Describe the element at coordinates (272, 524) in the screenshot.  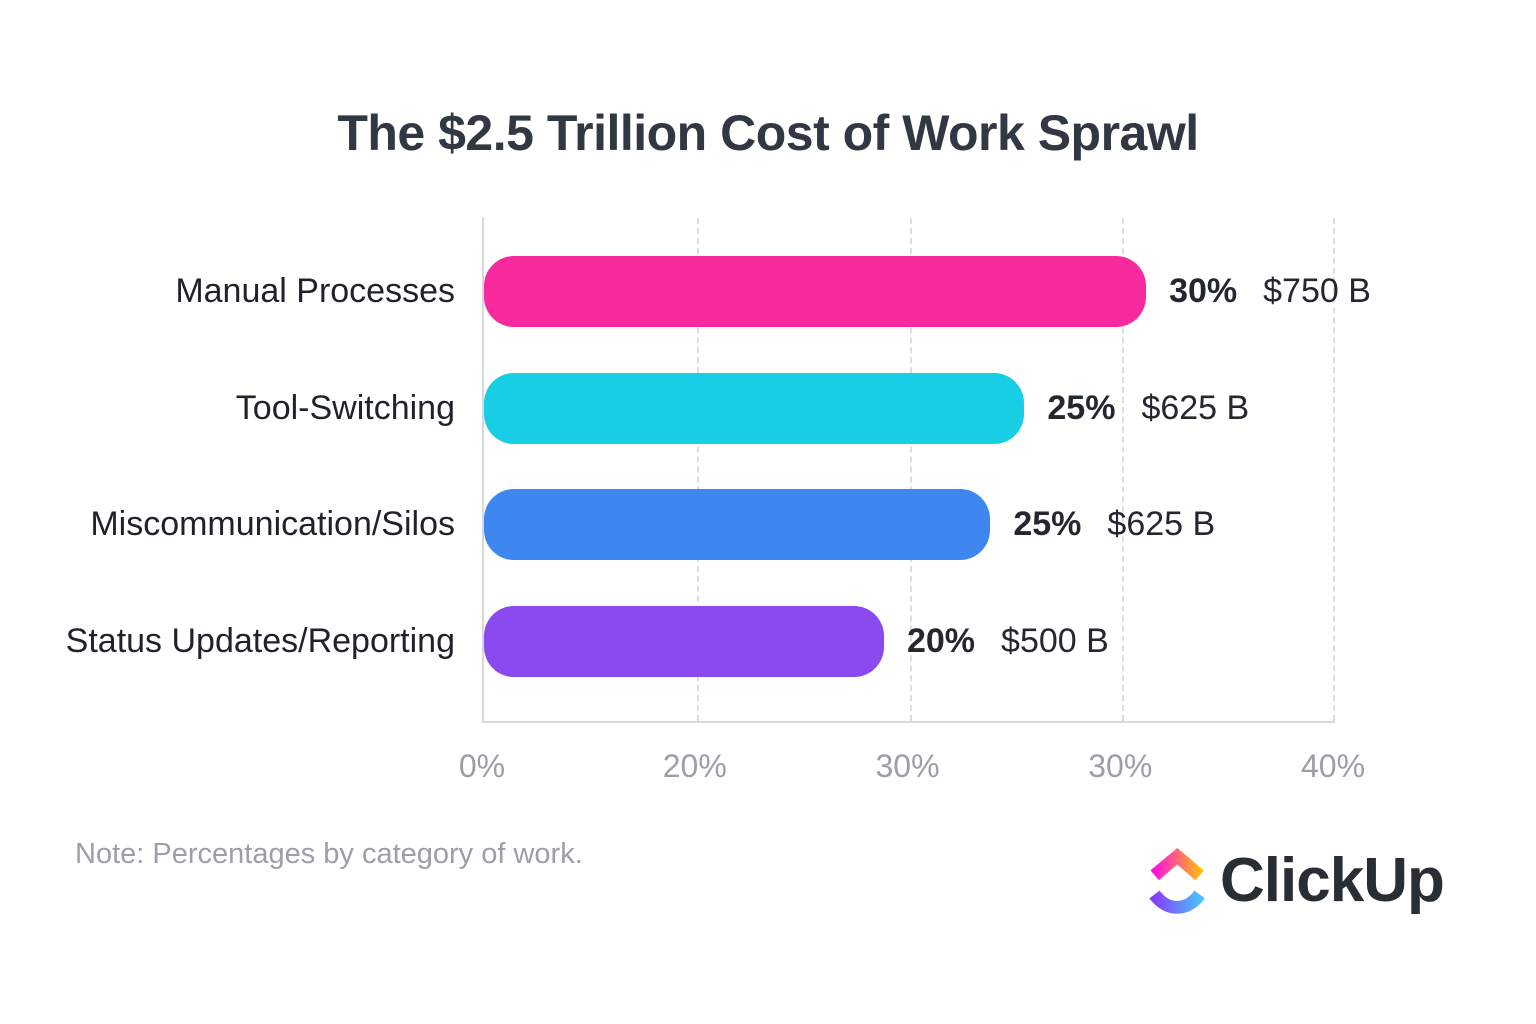
I see `category-label-miscommunication-silos: Miscommunication/Silos` at that location.